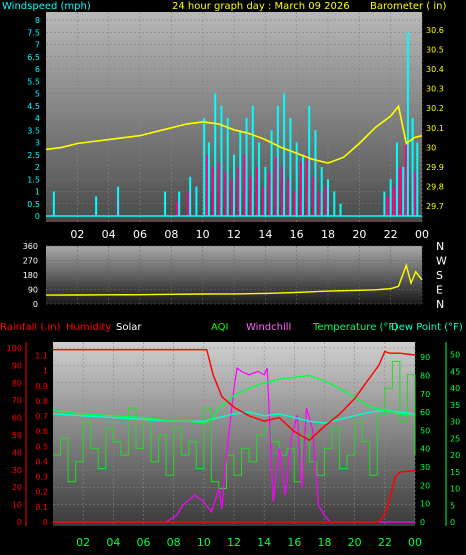 The image size is (466, 555). Describe the element at coordinates (33, 57) in the screenshot. I see `windspeed-tick-label: 6.5` at that location.